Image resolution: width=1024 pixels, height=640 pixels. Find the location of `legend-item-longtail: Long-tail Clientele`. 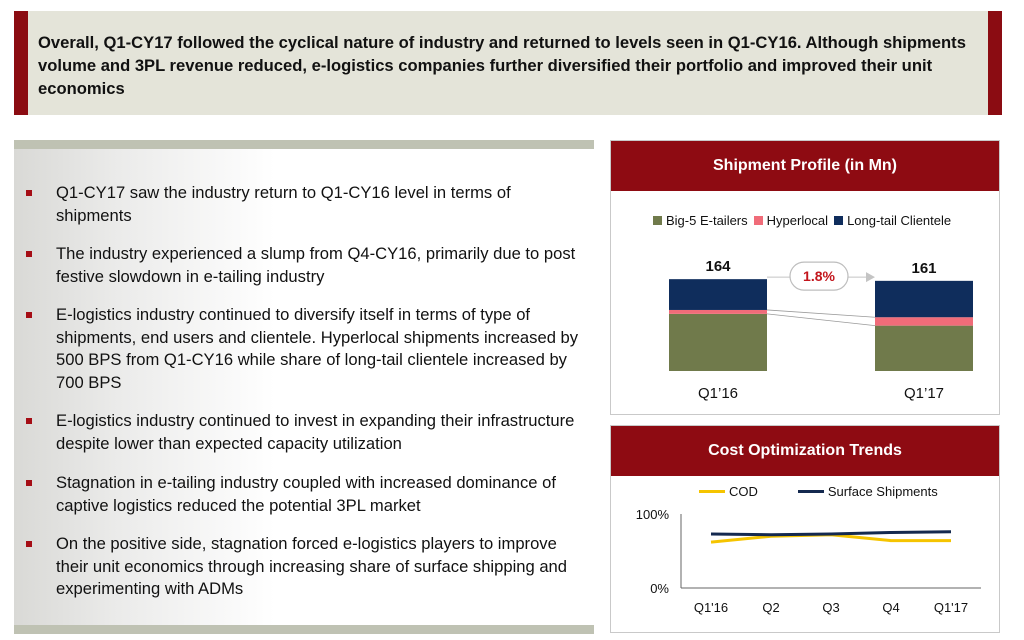

legend-item-longtail: Long-tail Clientele is located at coordinates (892, 220).